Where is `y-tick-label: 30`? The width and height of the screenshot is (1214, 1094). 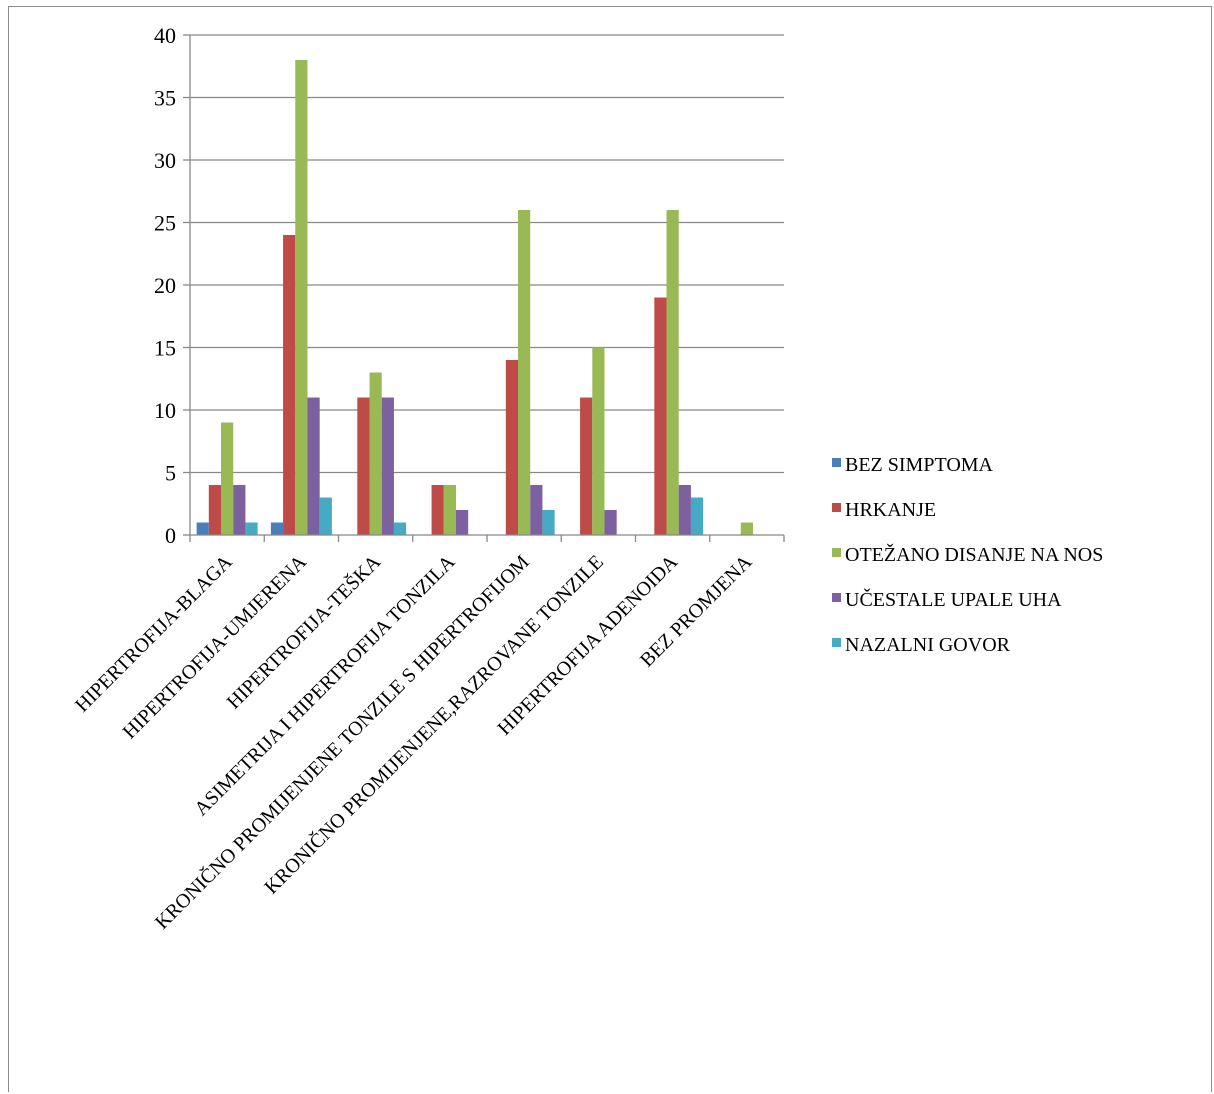 y-tick-label: 30 is located at coordinates (165, 160).